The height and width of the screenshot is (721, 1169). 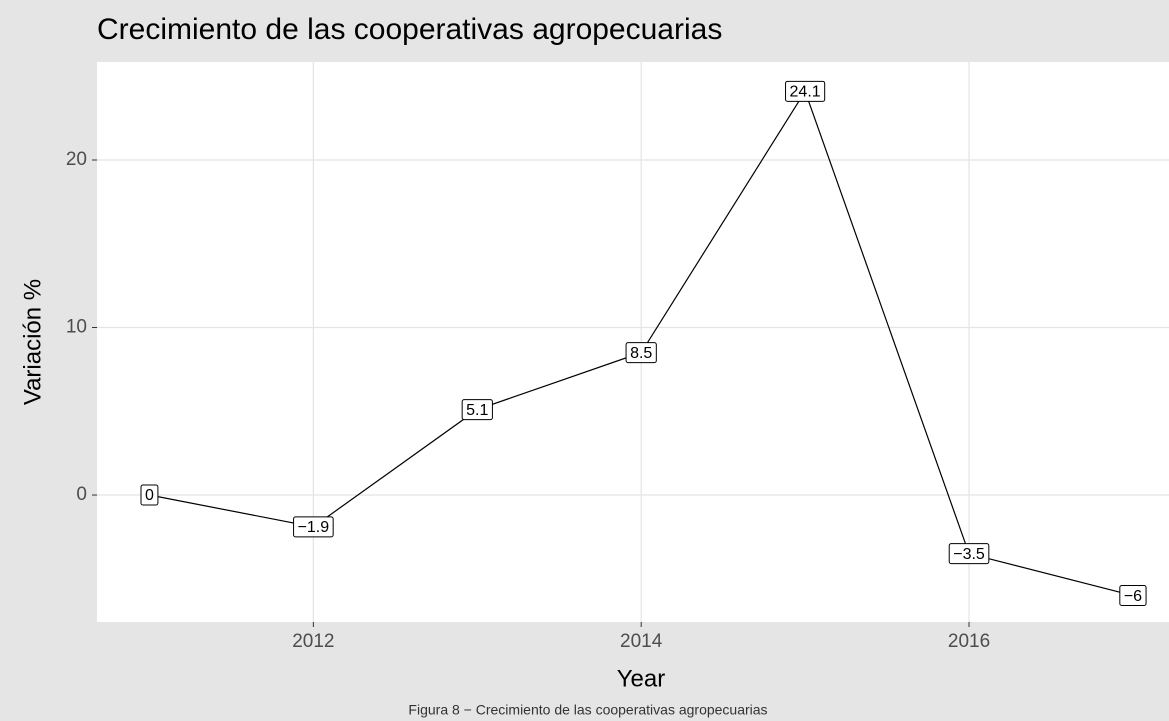 I want to click on data-label: 0, so click(x=149, y=495).